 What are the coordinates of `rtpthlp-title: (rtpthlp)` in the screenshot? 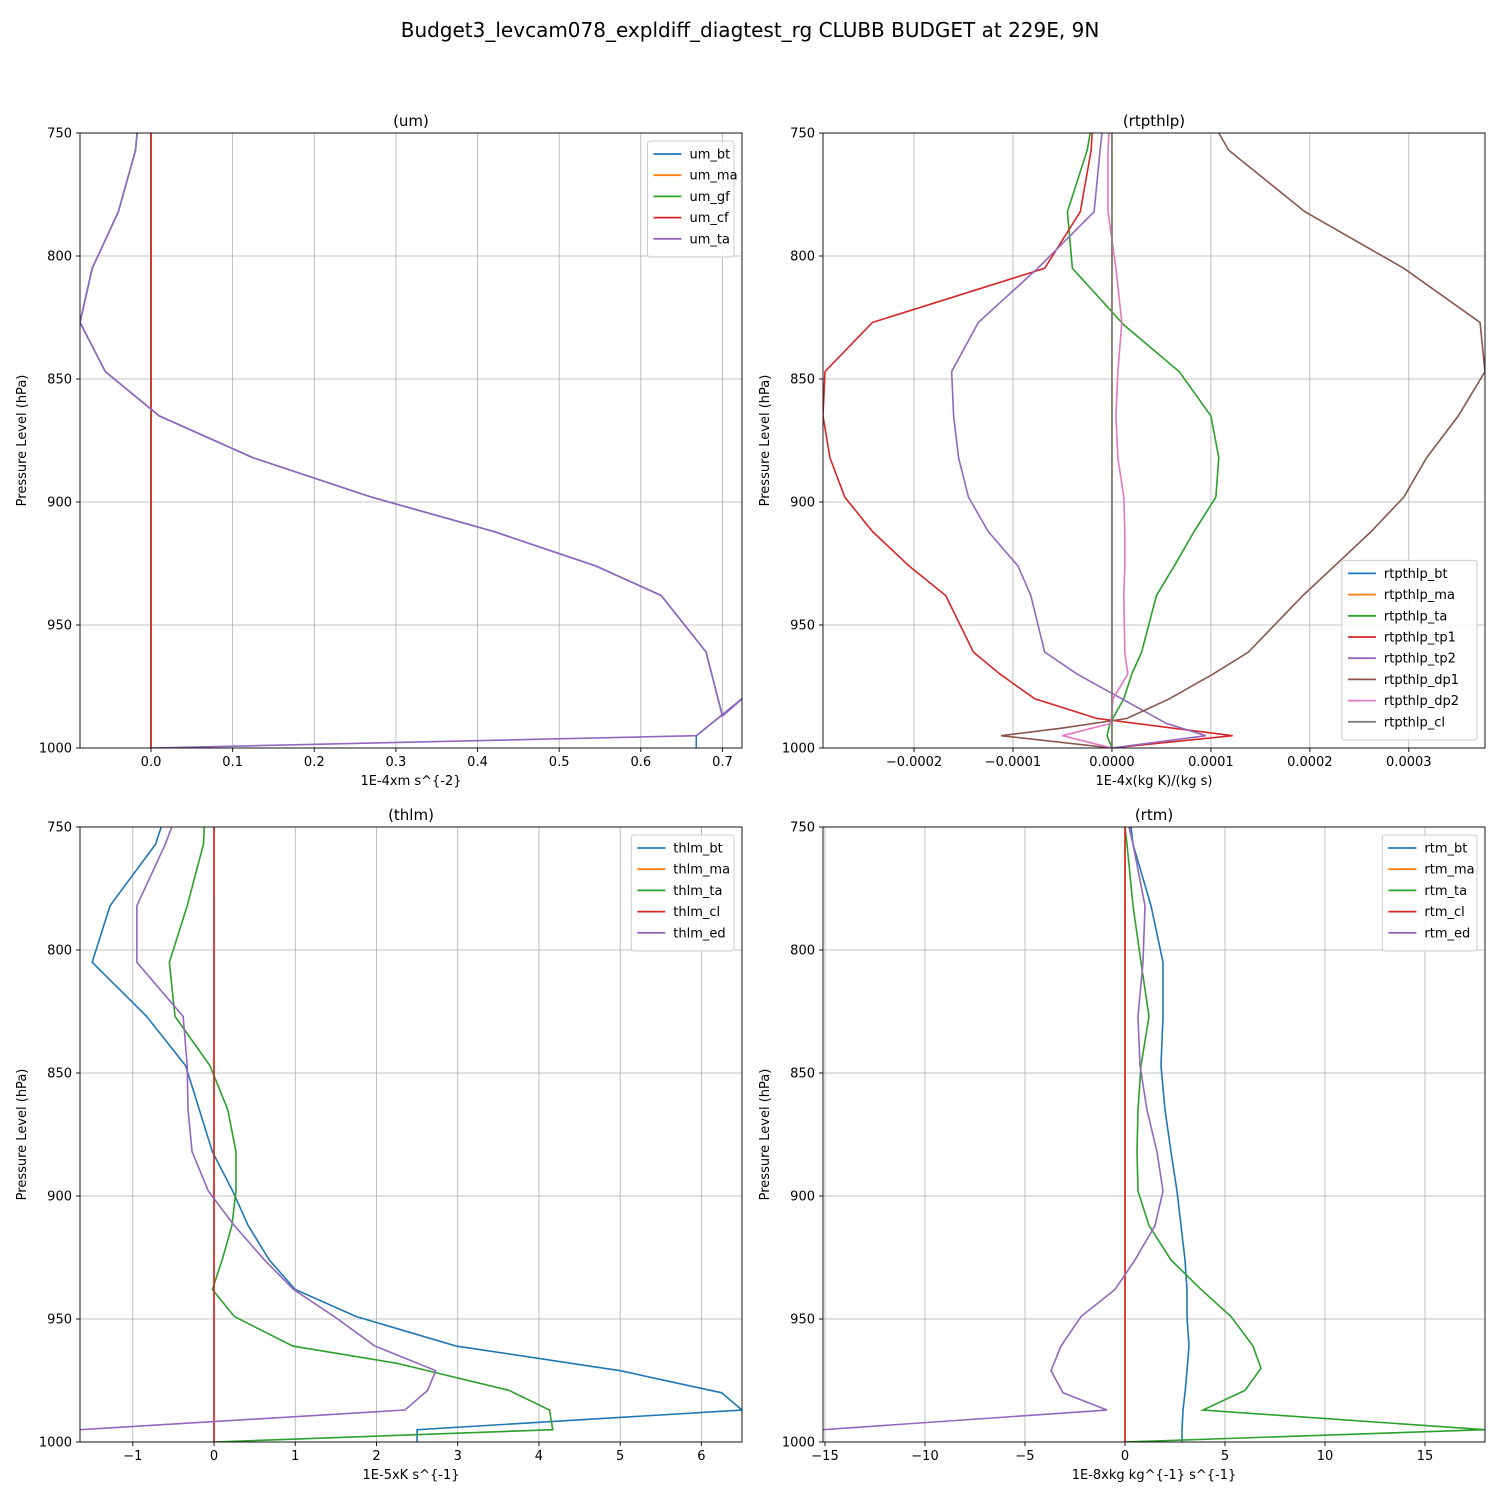 It's located at (1154, 121).